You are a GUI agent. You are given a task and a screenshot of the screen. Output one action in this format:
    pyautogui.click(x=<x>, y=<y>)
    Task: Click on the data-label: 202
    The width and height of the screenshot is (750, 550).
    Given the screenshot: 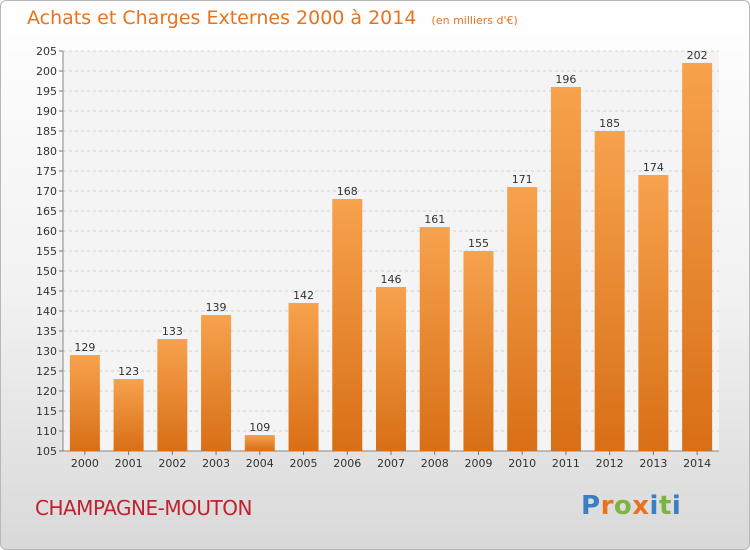 What is the action you would take?
    pyautogui.click(x=697, y=55)
    